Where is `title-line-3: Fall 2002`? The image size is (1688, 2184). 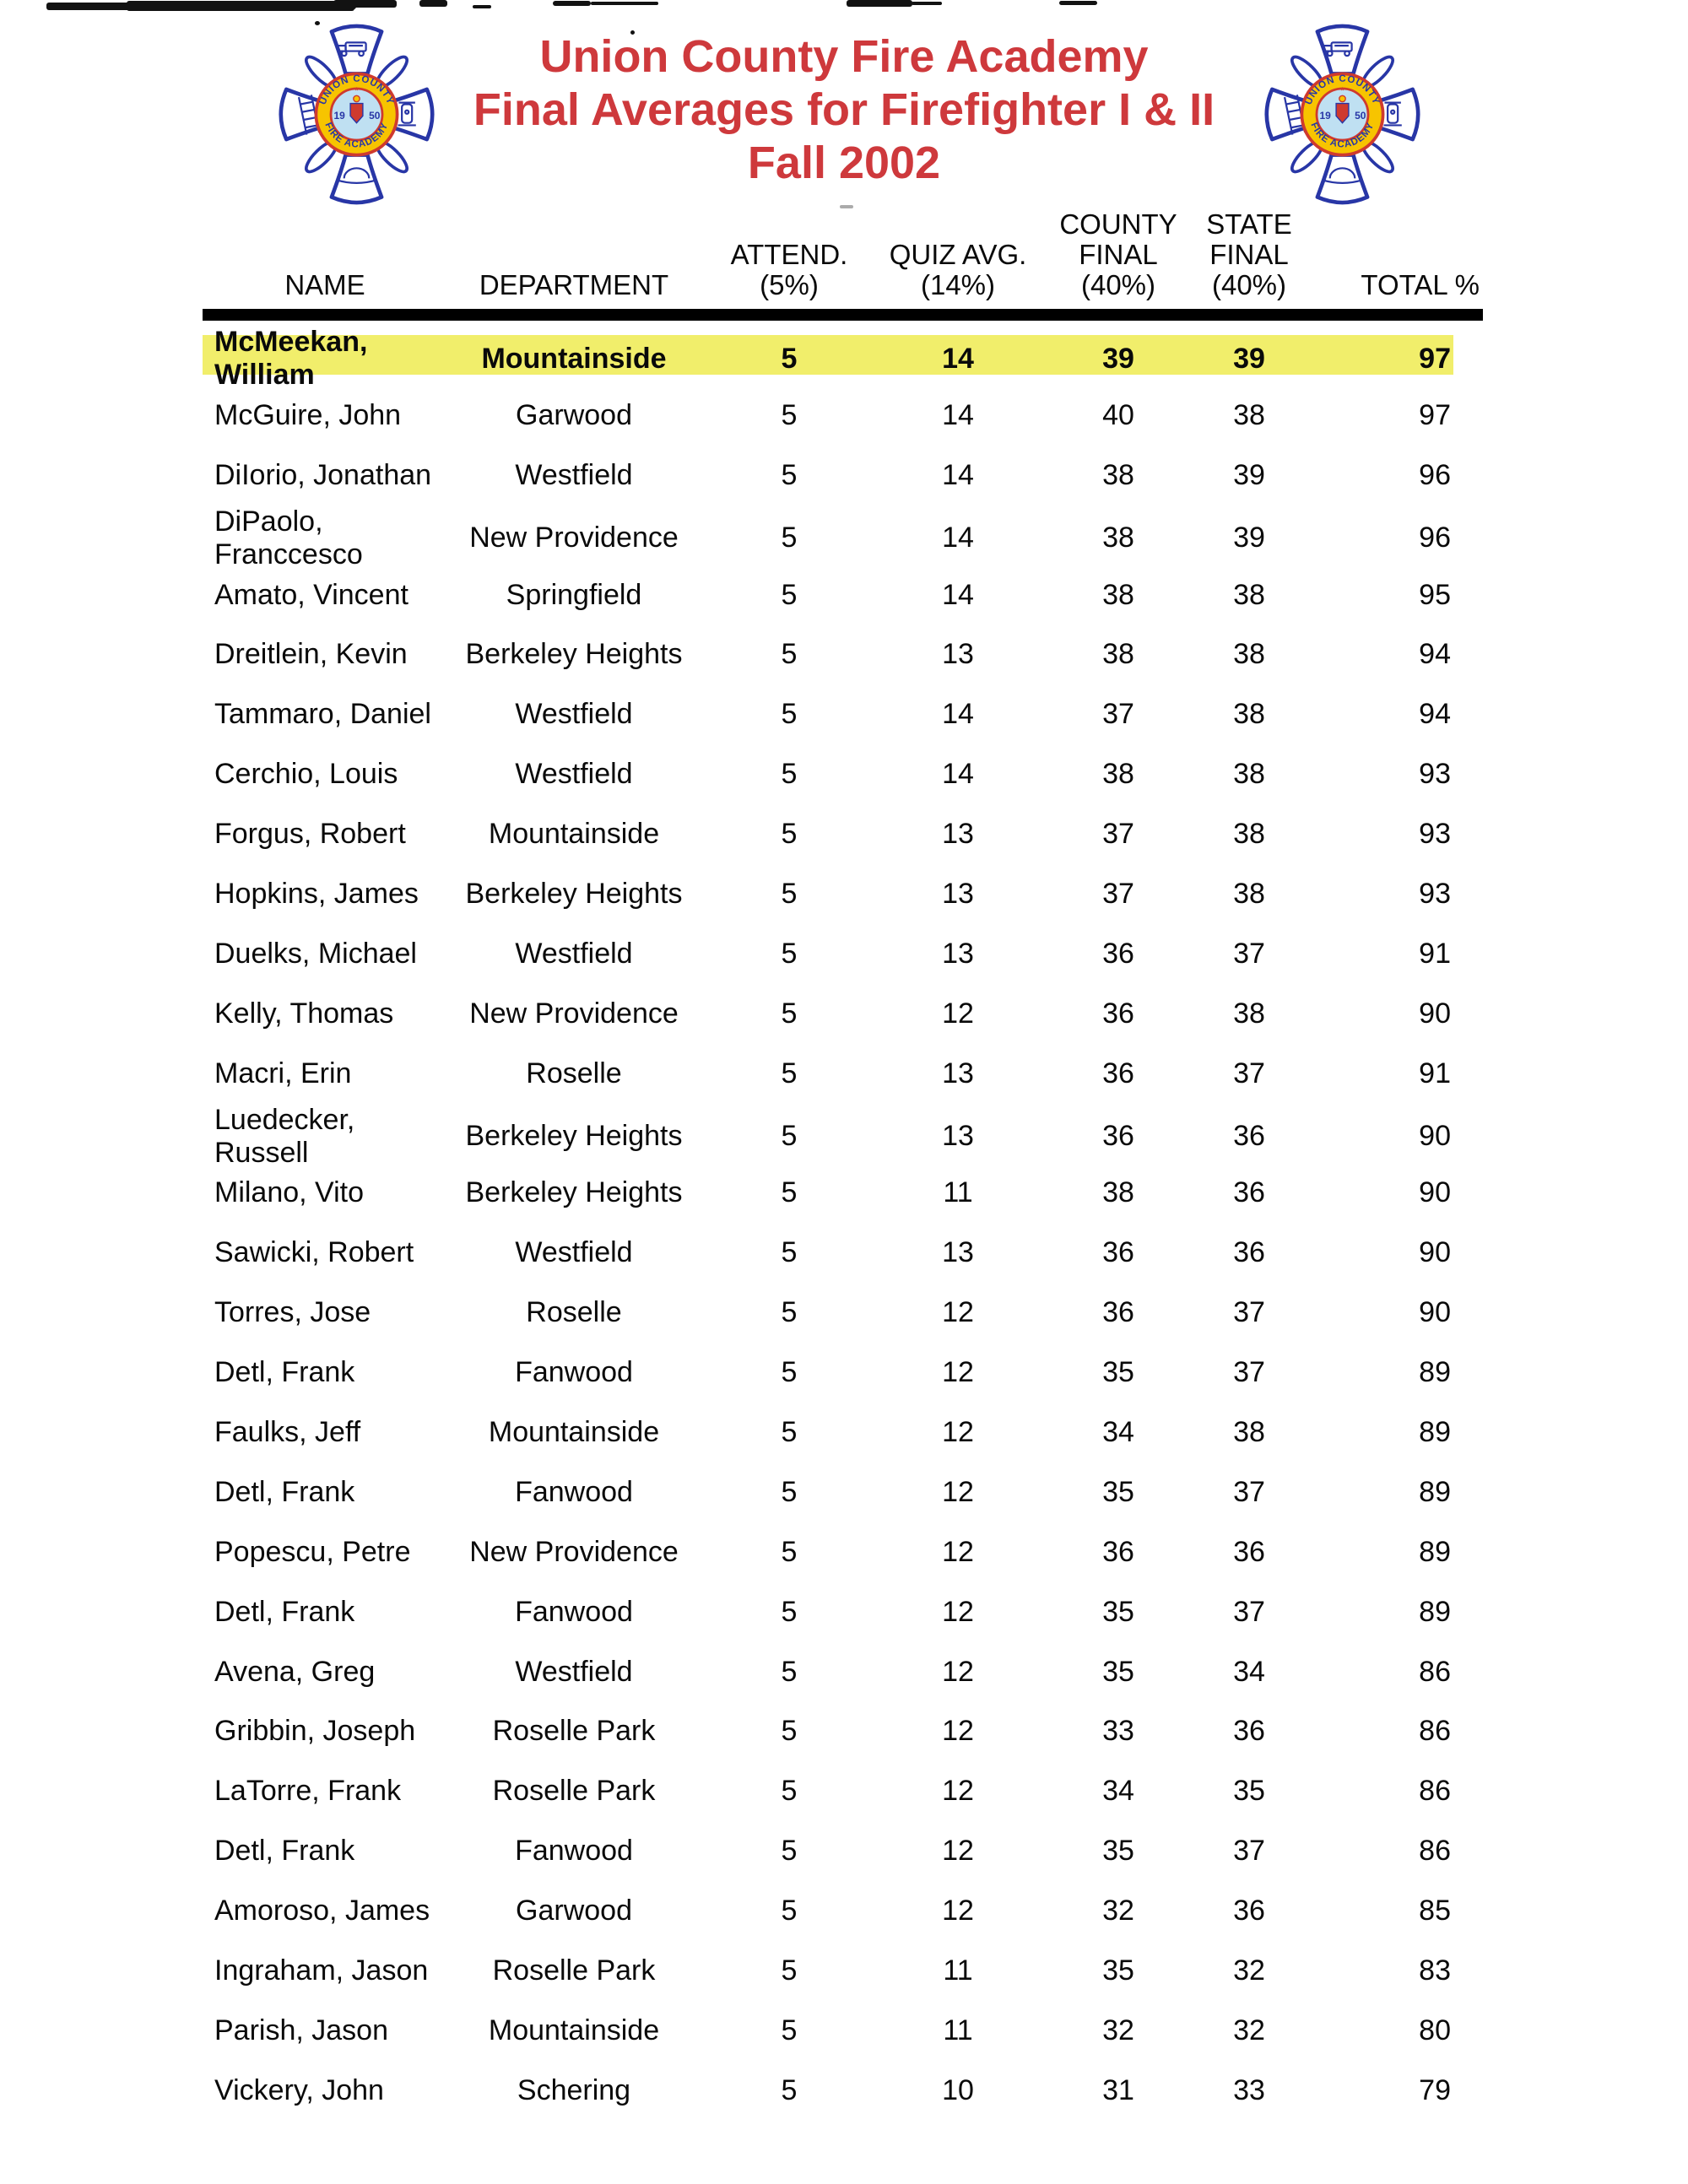
title-line-3: Fall 2002 is located at coordinates (844, 163).